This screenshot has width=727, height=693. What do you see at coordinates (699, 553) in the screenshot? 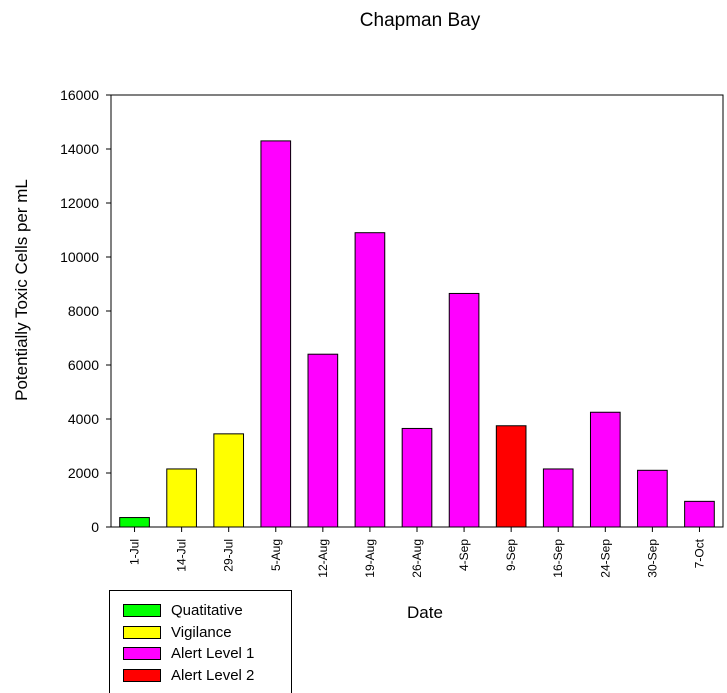
I see `x-tick-label: 7-Oct` at bounding box center [699, 553].